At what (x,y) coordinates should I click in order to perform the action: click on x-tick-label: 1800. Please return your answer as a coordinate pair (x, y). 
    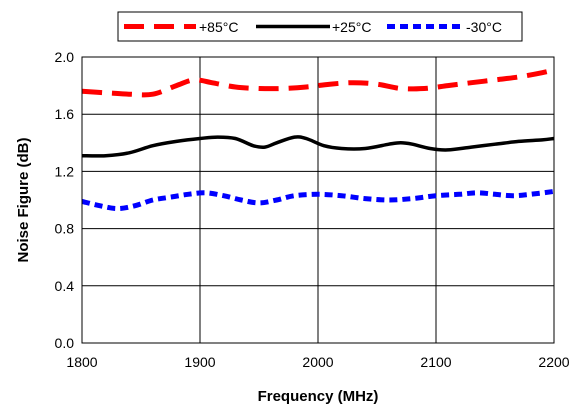
    Looking at the image, I should click on (81, 362).